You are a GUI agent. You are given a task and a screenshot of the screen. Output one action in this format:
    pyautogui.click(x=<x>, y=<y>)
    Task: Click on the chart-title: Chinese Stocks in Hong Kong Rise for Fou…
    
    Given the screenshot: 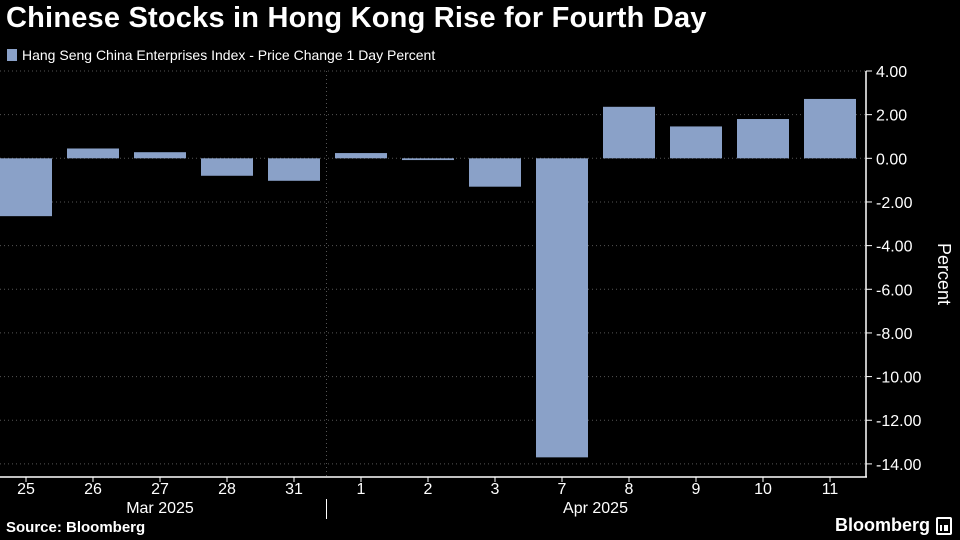 What is the action you would take?
    pyautogui.click(x=356, y=18)
    